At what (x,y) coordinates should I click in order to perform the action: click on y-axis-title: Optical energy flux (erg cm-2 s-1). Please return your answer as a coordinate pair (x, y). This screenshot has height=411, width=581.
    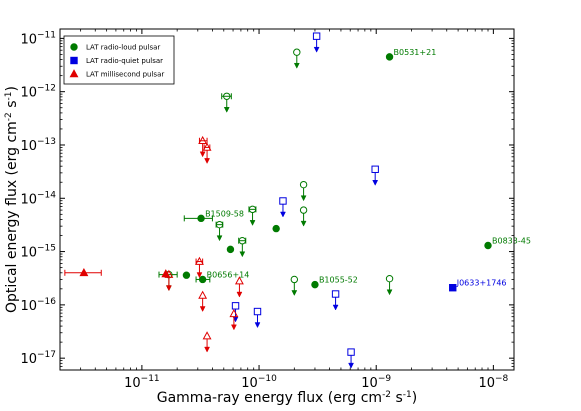
    Looking at the image, I should click on (12, 199).